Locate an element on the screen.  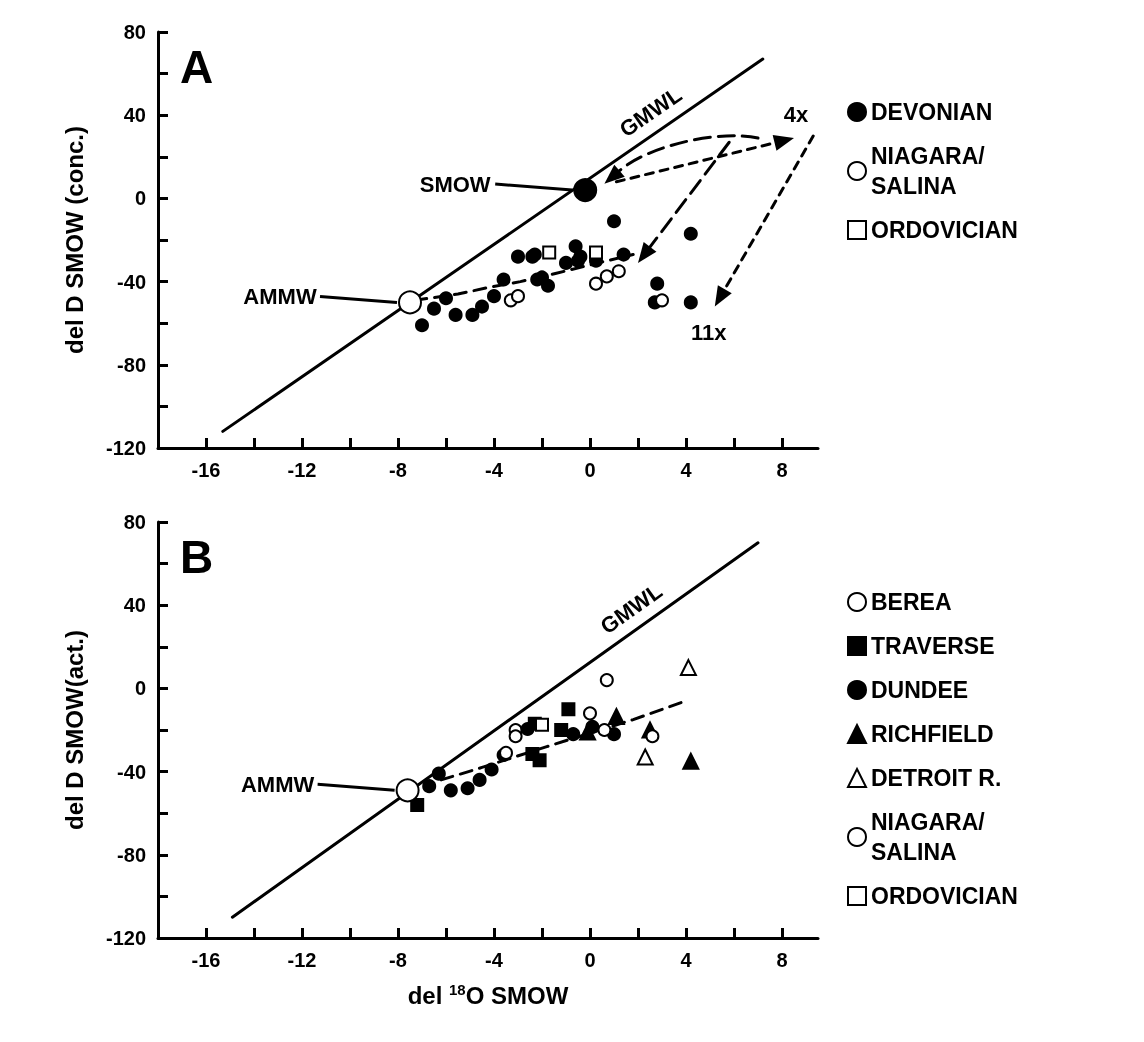
legend-label: BEREA is located at coordinates (911, 602).